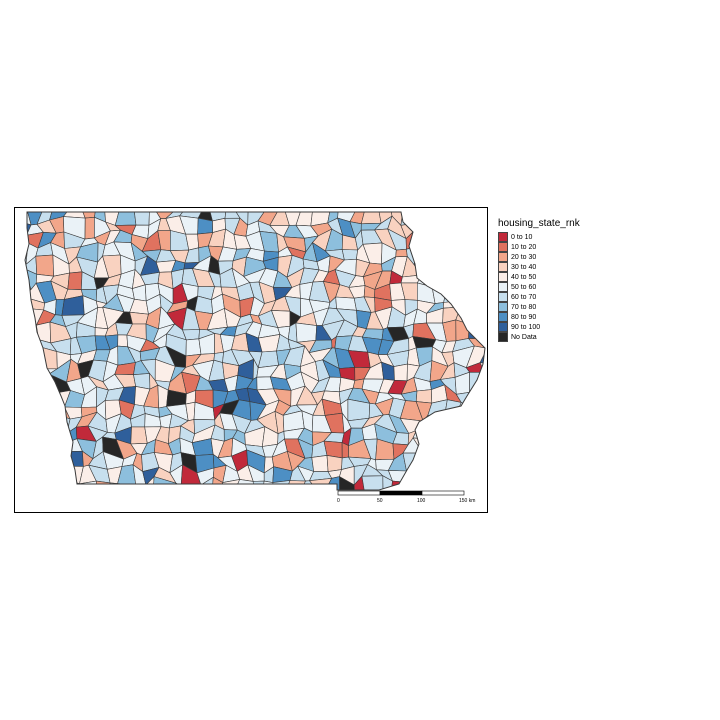 The width and height of the screenshot is (720, 720). What do you see at coordinates (524, 287) in the screenshot?
I see `legend-label: 50 to 60` at bounding box center [524, 287].